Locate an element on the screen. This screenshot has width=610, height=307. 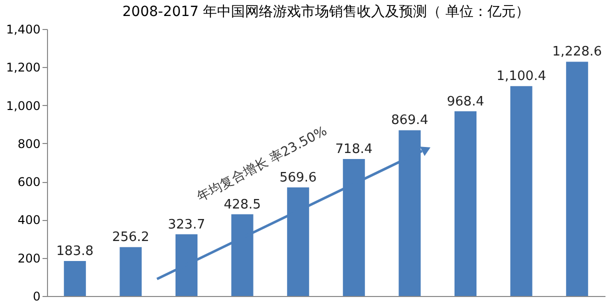
data-label: 183.8 is located at coordinates (75, 251).